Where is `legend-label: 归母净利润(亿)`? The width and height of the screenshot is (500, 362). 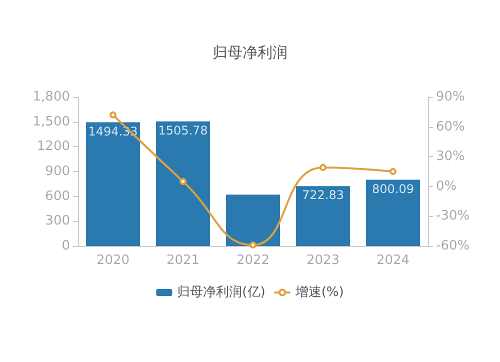 legend-label: 归母净利润(亿) is located at coordinates (221, 292).